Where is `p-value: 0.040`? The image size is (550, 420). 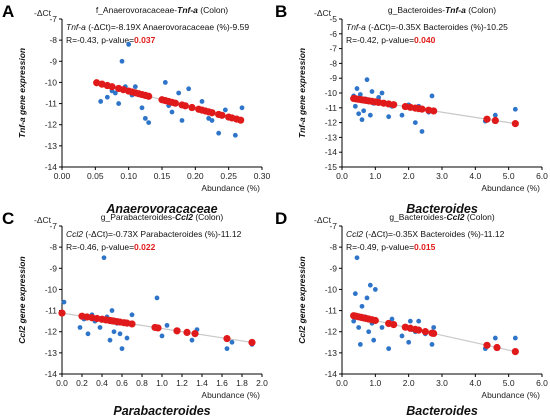
p-value: 0.040 is located at coordinates (425, 40).